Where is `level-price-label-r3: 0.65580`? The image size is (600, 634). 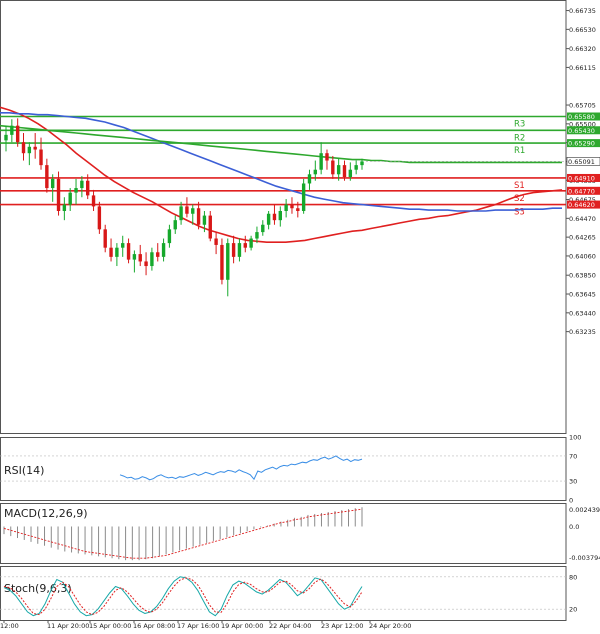
level-price-label-r3: 0.65580 is located at coordinates (581, 117).